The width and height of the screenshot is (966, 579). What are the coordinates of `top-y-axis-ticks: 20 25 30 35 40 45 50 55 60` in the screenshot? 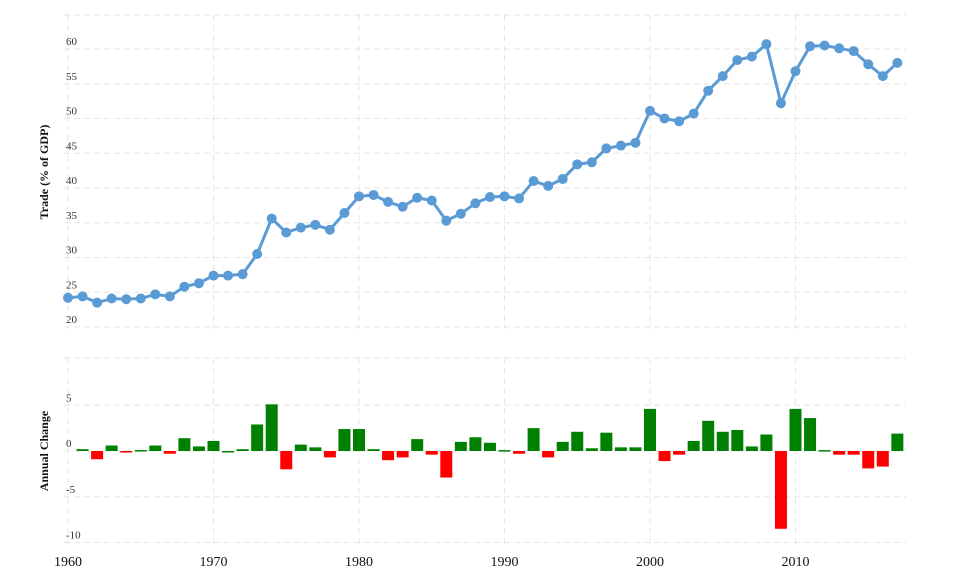 It's located at (72, 181).